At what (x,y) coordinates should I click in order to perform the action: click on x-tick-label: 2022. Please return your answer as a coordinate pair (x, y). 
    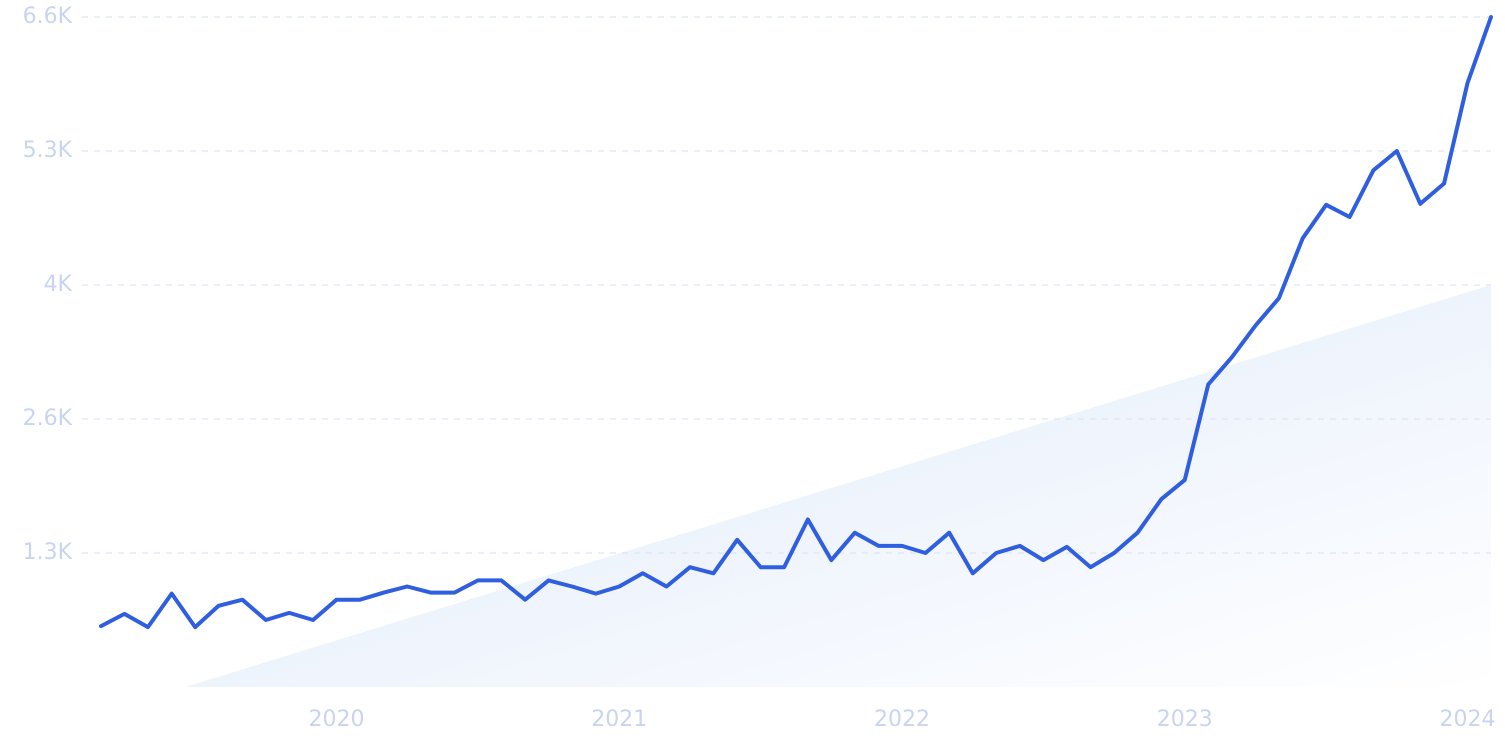
    Looking at the image, I should click on (902, 719).